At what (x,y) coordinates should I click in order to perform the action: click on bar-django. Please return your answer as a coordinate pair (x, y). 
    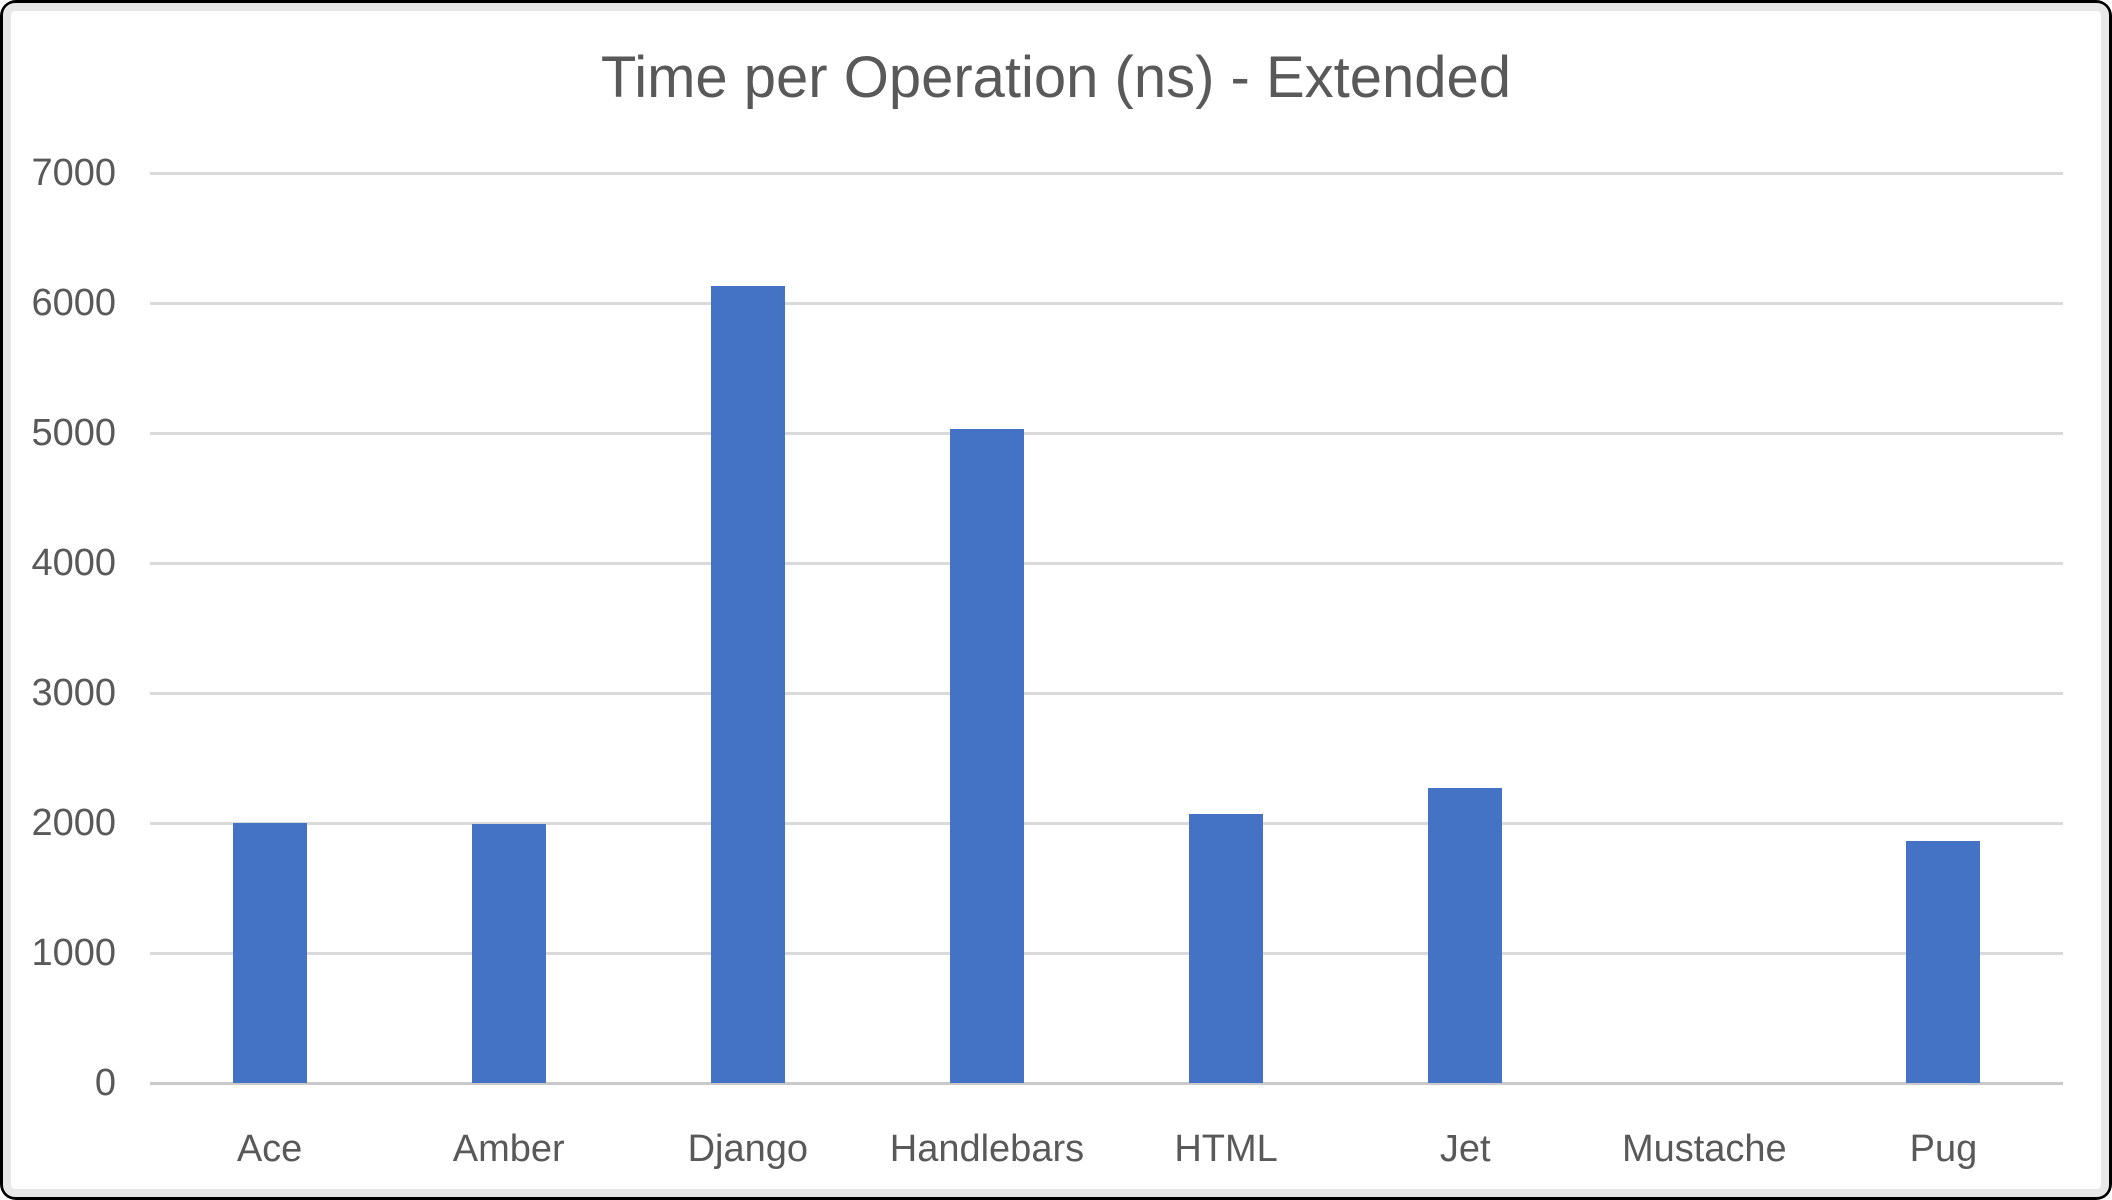
    Looking at the image, I should click on (747, 684).